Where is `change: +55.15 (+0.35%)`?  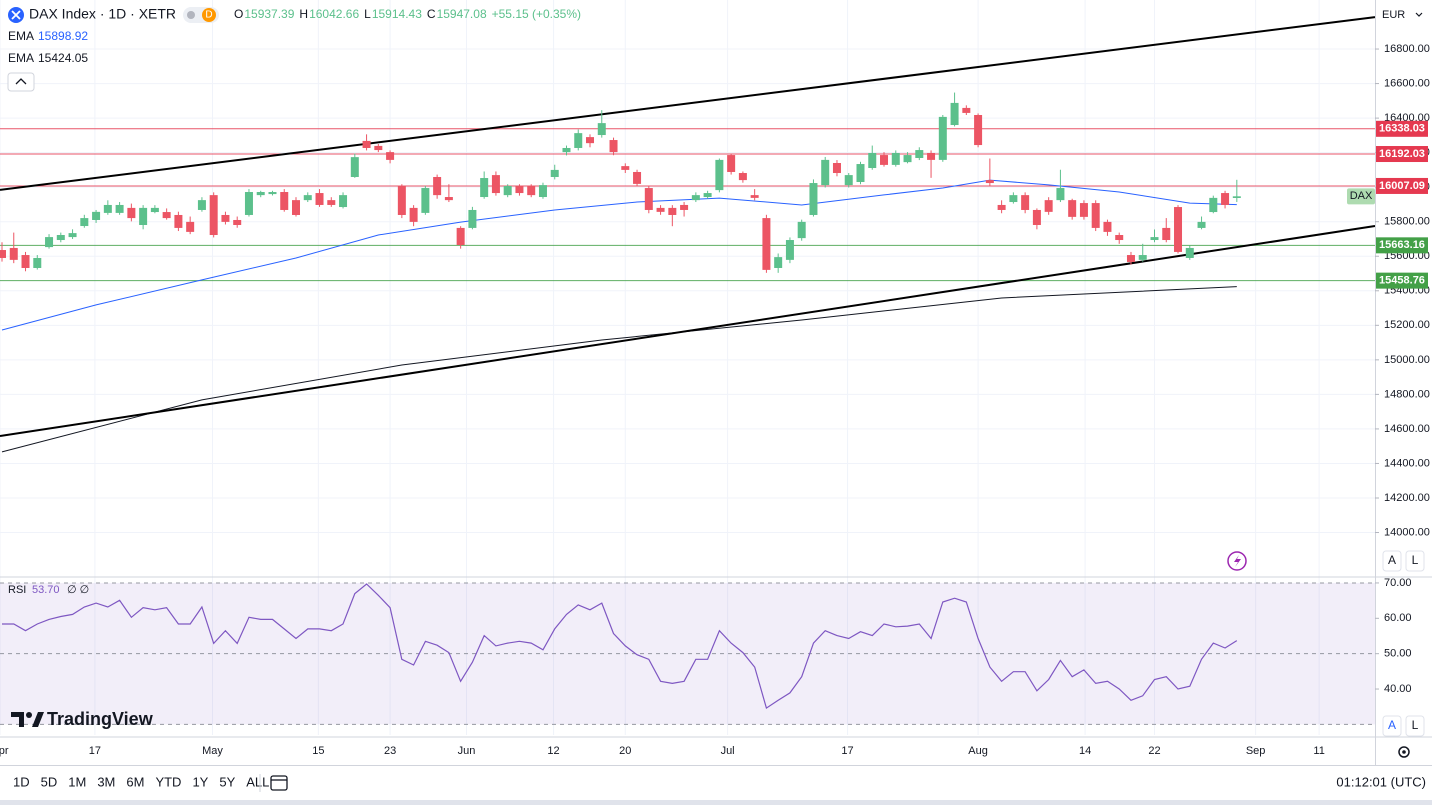
change: +55.15 (+0.35%) is located at coordinates (536, 14).